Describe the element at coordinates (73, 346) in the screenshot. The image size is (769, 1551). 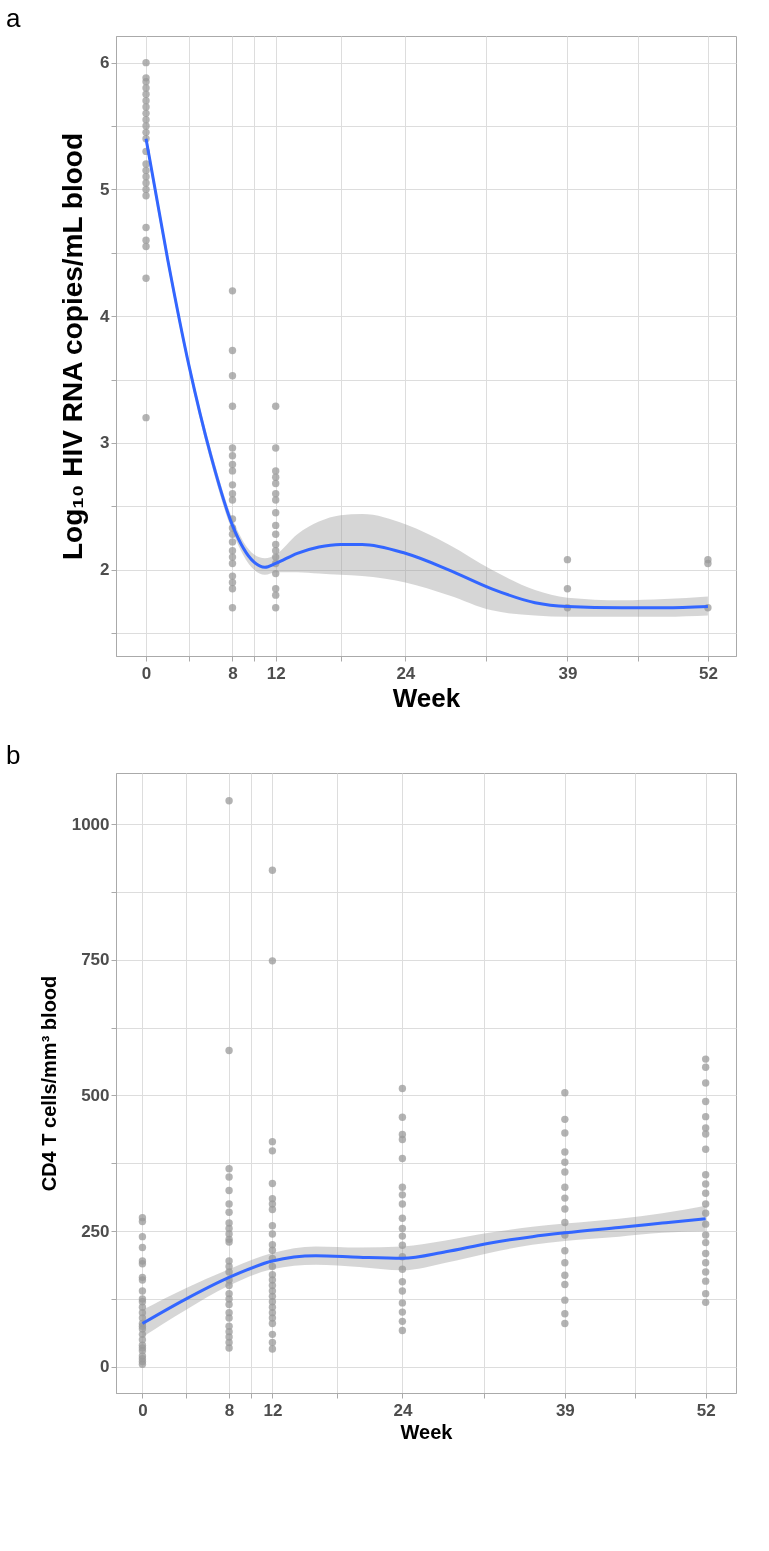
I see `y-axis-title: Log₁₀ HIV RNA copies/mL blood` at that location.